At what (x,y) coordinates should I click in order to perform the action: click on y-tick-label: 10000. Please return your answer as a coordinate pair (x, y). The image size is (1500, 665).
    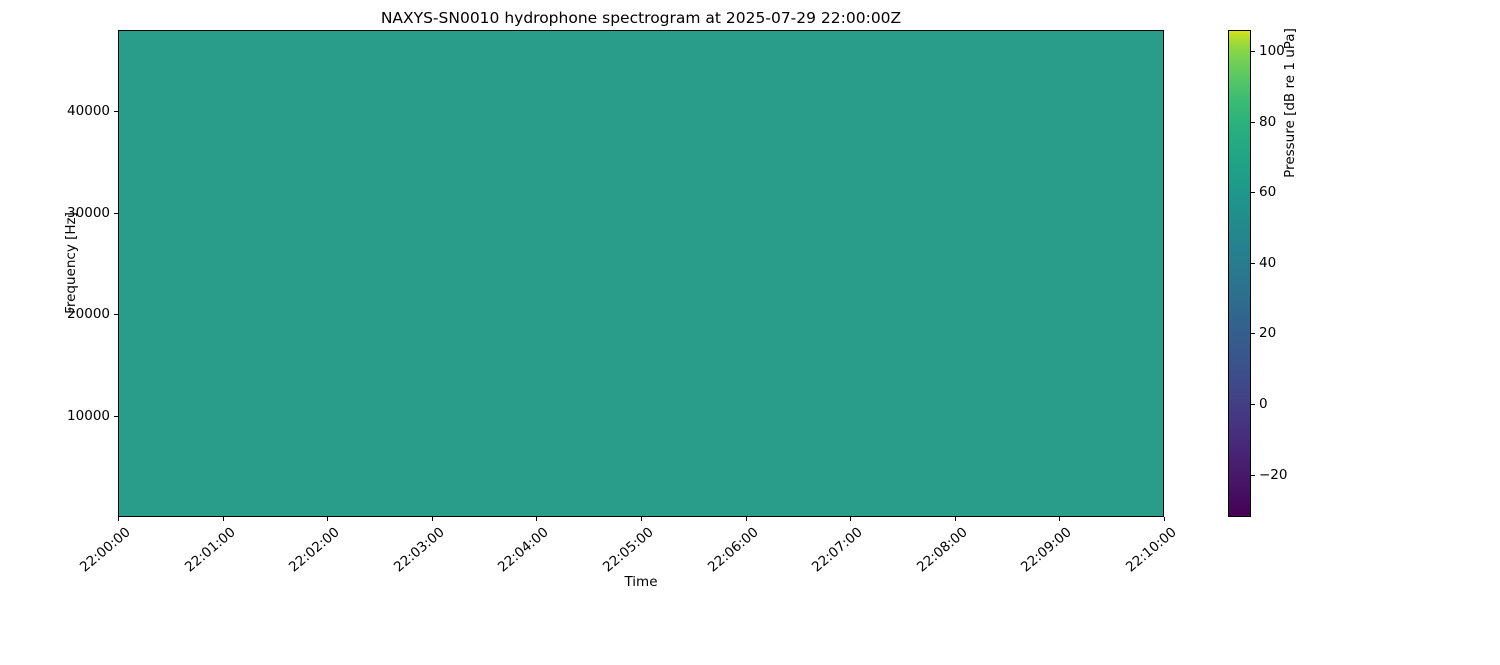
    Looking at the image, I should click on (88, 415).